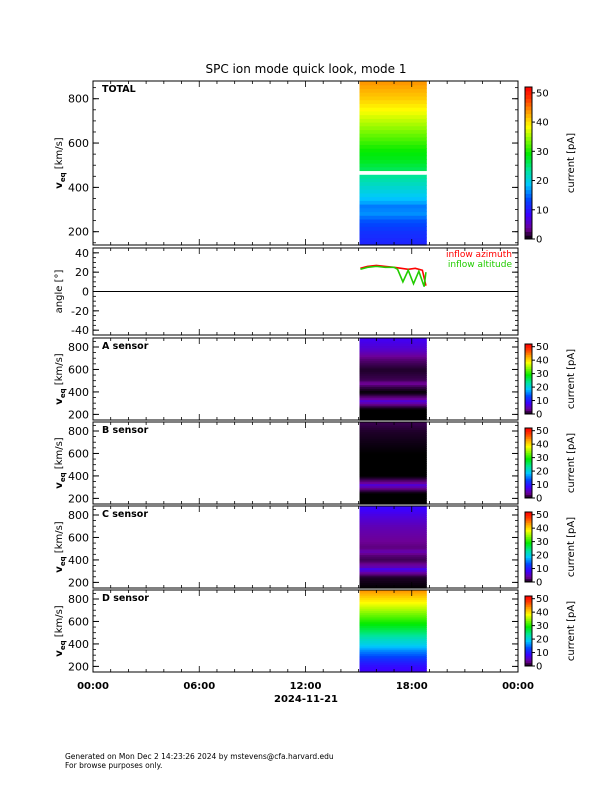 This screenshot has height=792, width=612. What do you see at coordinates (542, 626) in the screenshot?
I see `colorbar-tick-label: 30` at bounding box center [542, 626].